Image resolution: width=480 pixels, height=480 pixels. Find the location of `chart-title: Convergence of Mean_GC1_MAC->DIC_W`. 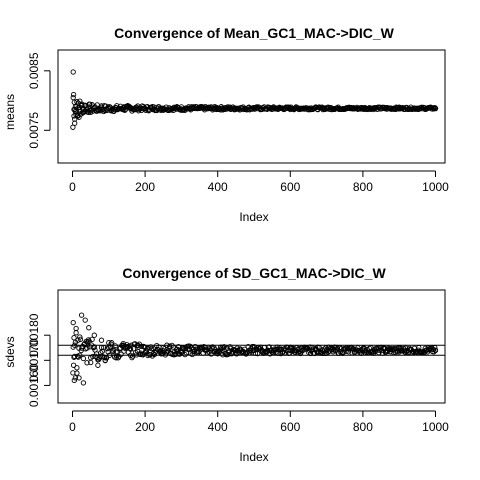

chart-title: Convergence of Mean_GC1_MAC->DIC_W is located at coordinates (254, 33).